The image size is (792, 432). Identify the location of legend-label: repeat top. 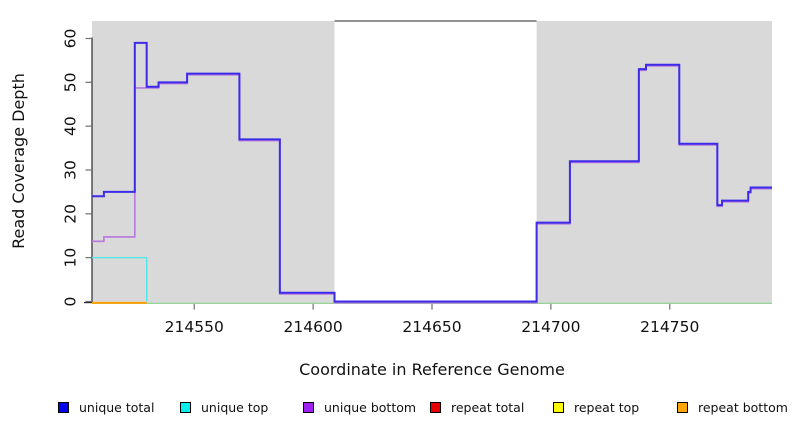
(607, 407).